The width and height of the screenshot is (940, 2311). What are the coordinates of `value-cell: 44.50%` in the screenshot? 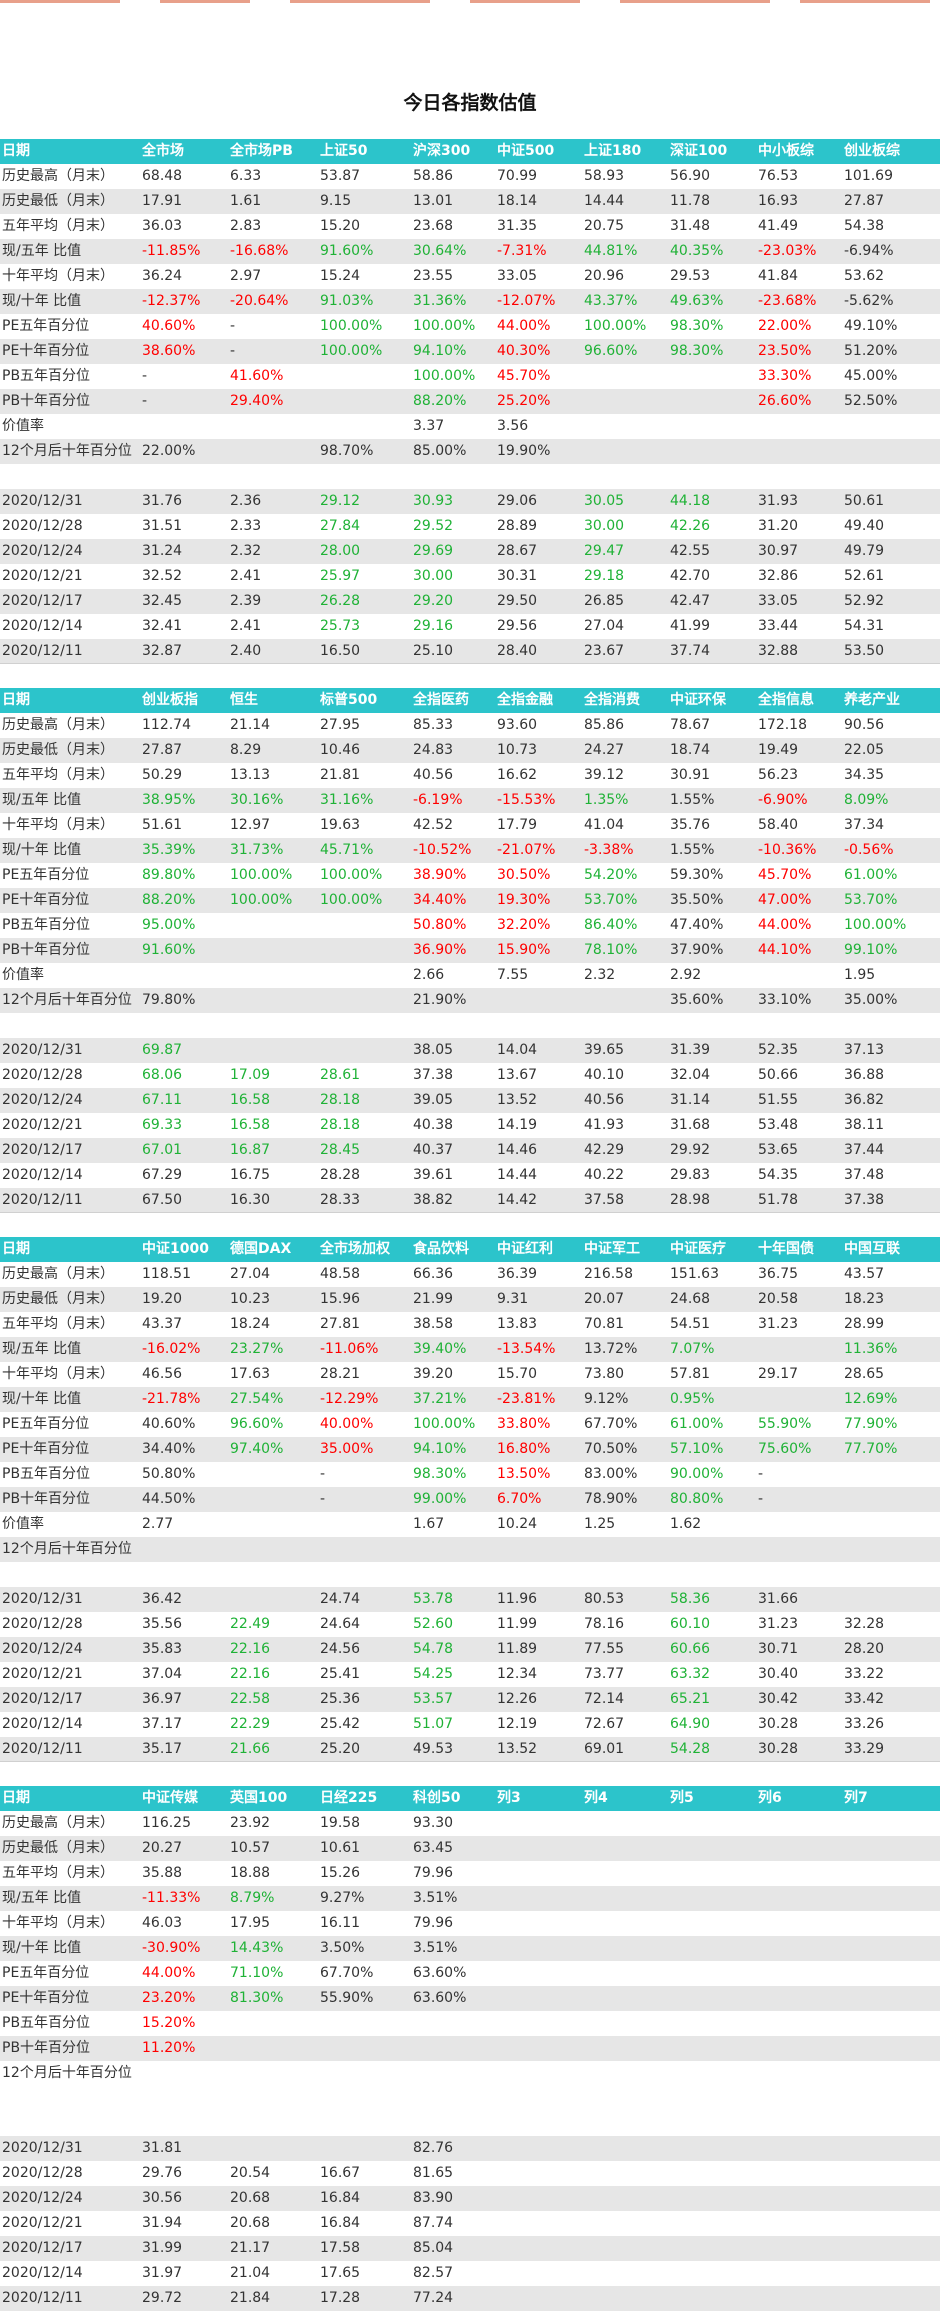 It's located at (184, 1499).